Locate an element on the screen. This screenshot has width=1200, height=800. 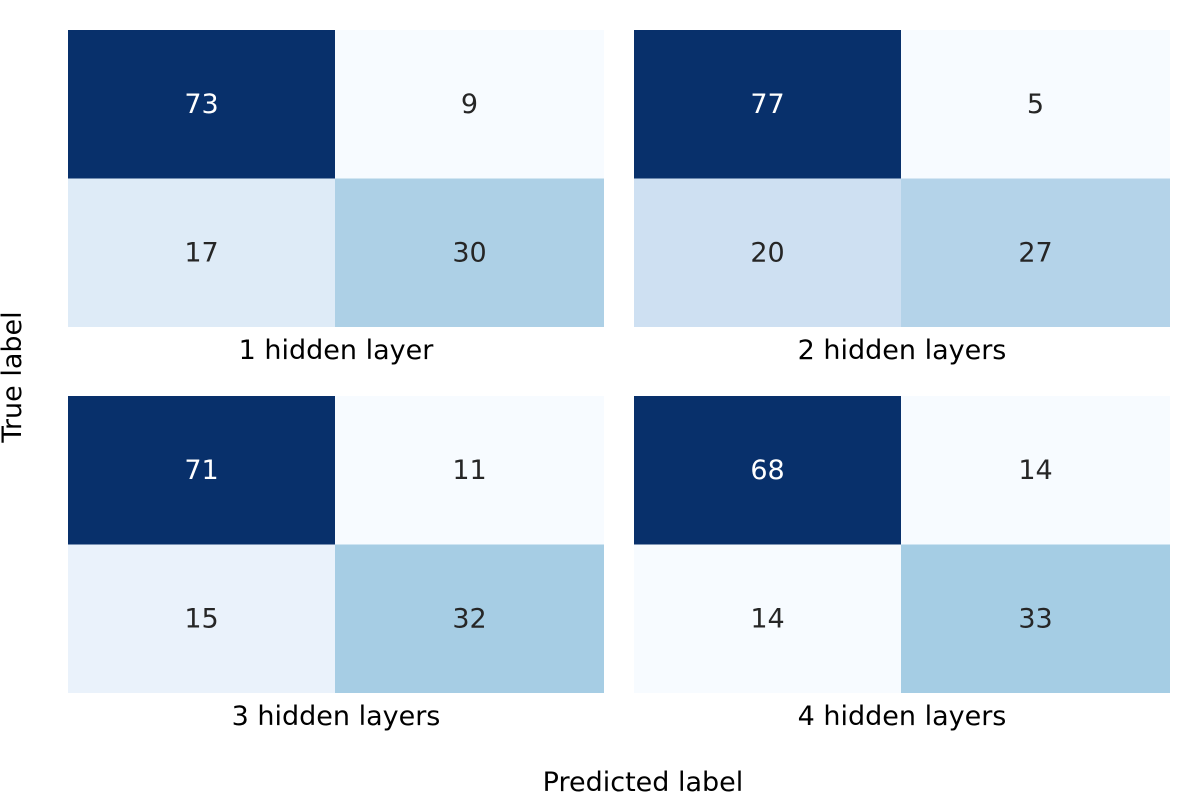
cell-value-label: 27 is located at coordinates (1035, 252).